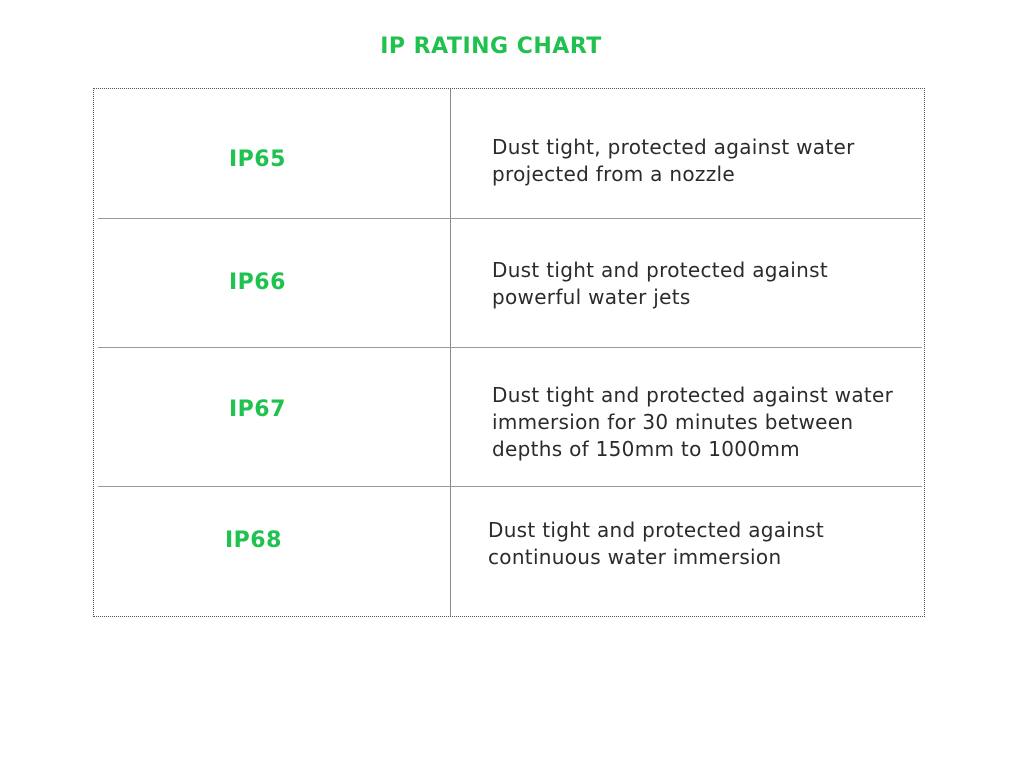  What do you see at coordinates (450, 352) in the screenshot?
I see `column-divider` at bounding box center [450, 352].